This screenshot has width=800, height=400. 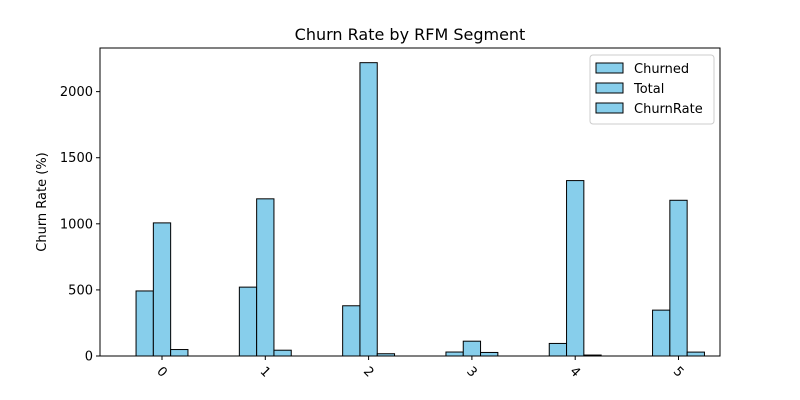 I want to click on legend: Churned Total ChurnRate, so click(x=652, y=89).